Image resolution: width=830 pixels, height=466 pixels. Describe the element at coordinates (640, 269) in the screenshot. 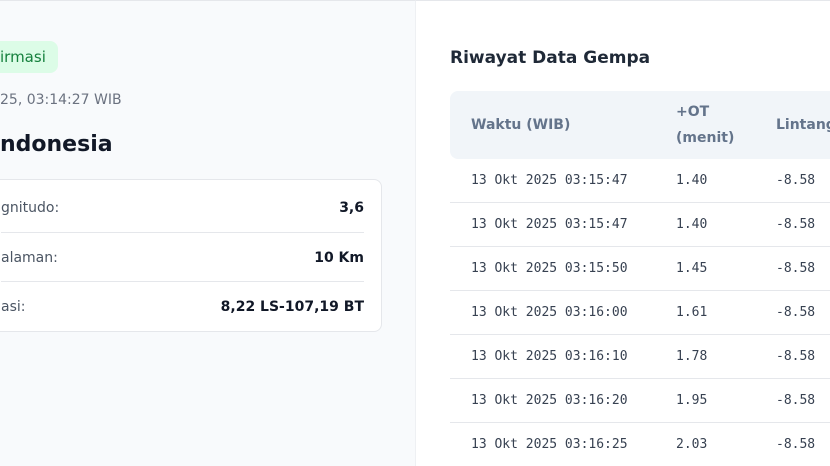

I see `table-row: 13 Okt 2025 03:15:50 1.45 -8.58` at that location.